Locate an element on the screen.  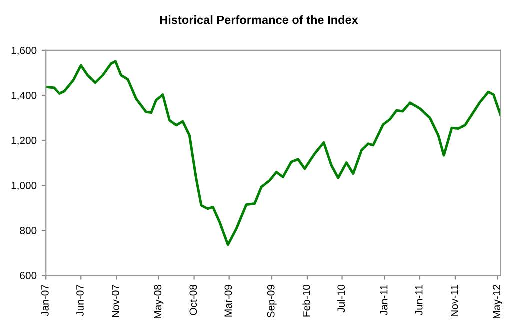
chart-title: Historical Performance of the Index is located at coordinates (259, 20).